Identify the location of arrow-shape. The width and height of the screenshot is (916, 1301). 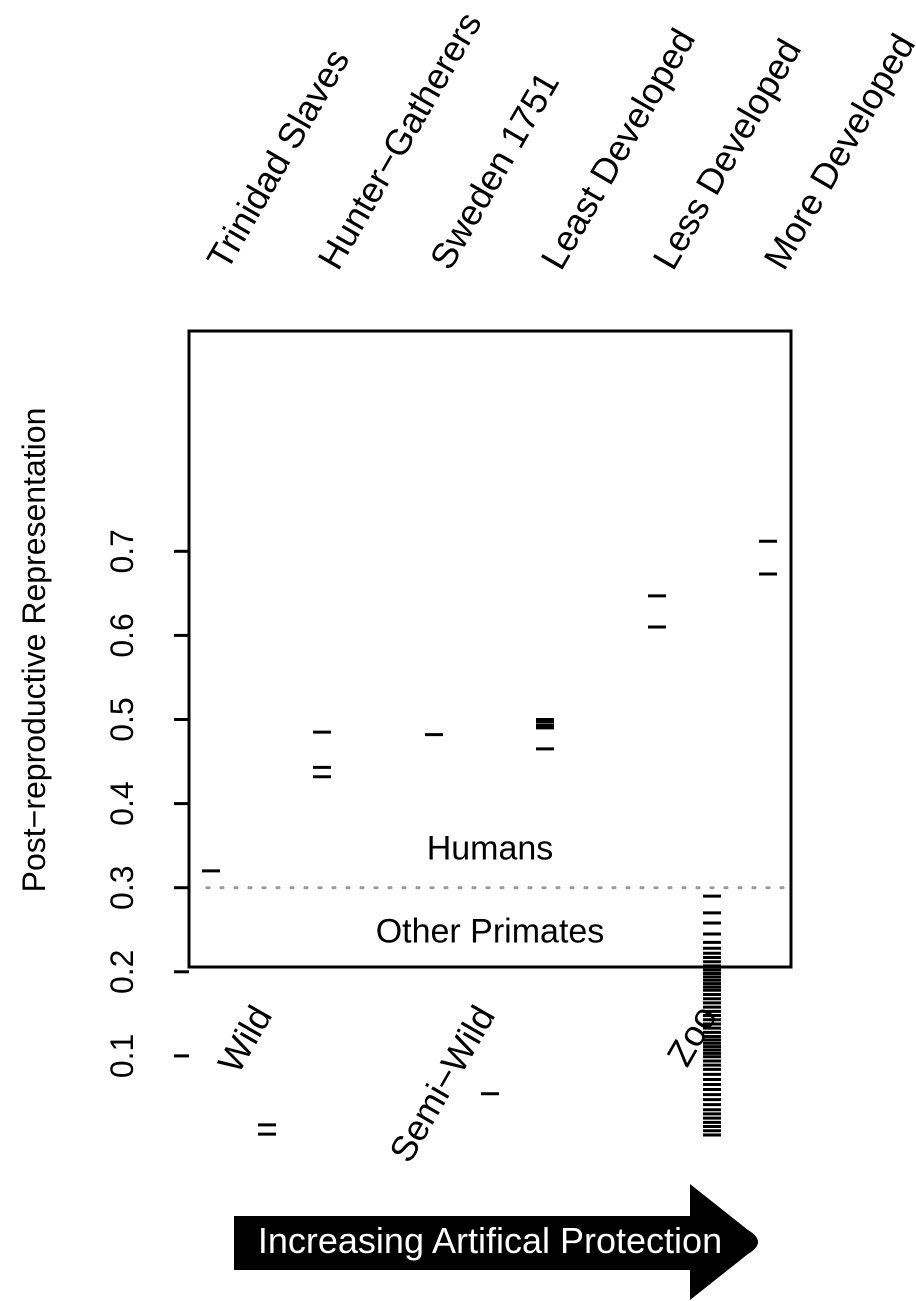
(496, 1242).